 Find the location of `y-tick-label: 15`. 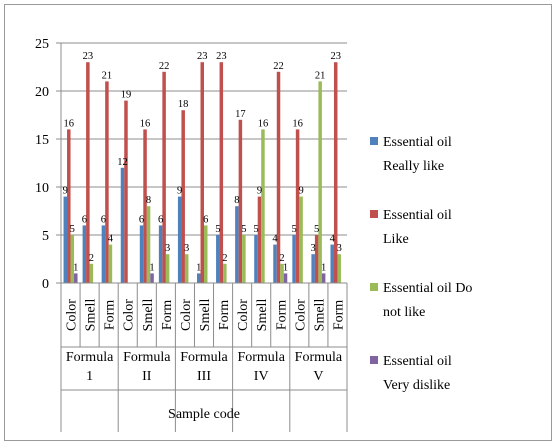

y-tick-label: 15 is located at coordinates (42, 140).